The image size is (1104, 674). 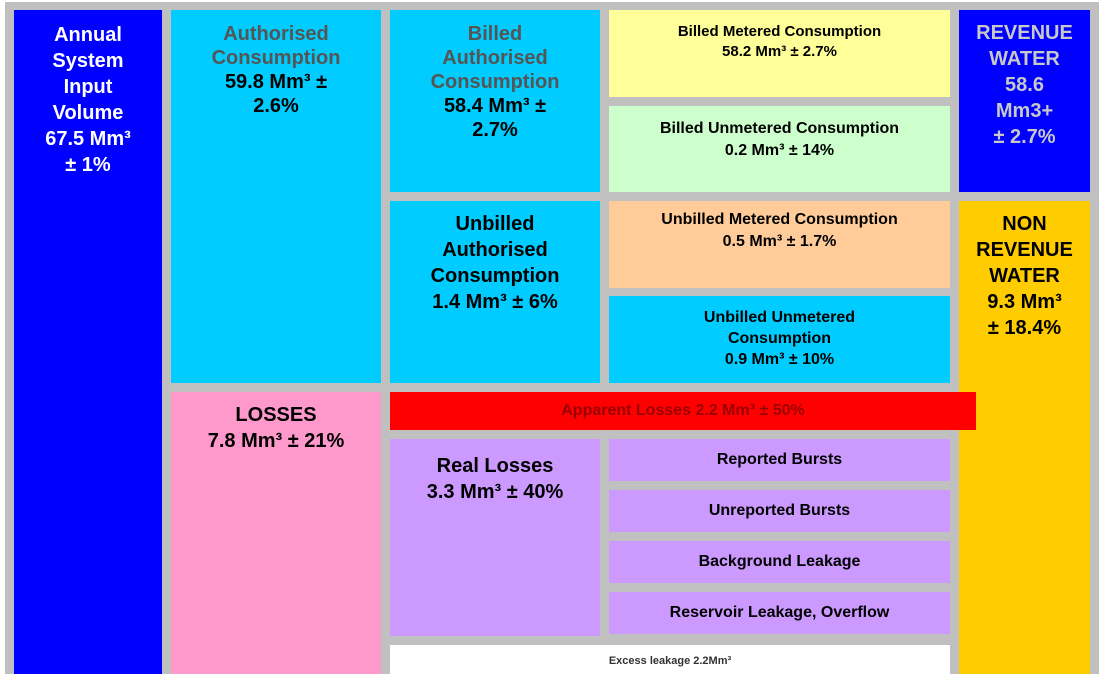 I want to click on cell-value: 0.5 Mm³ ± 1.7%, so click(x=779, y=242).